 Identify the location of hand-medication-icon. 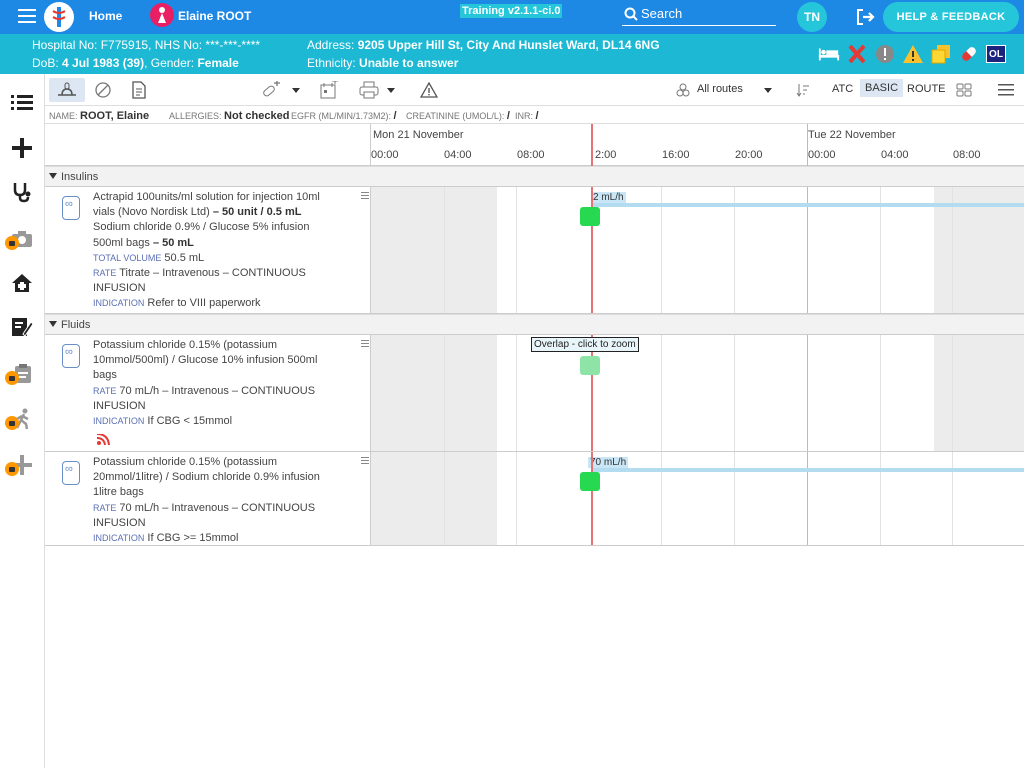
(67, 90).